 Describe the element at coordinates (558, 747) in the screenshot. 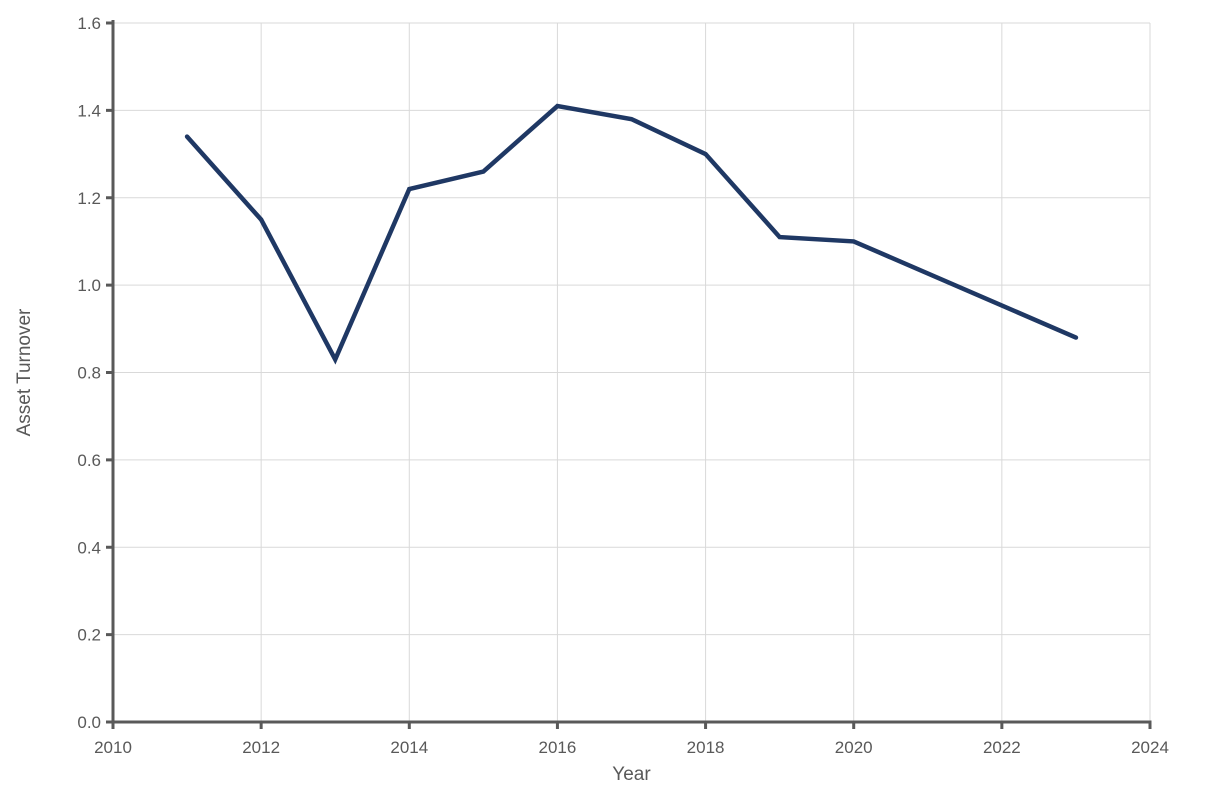

I see `x-tick-label: 2016` at that location.